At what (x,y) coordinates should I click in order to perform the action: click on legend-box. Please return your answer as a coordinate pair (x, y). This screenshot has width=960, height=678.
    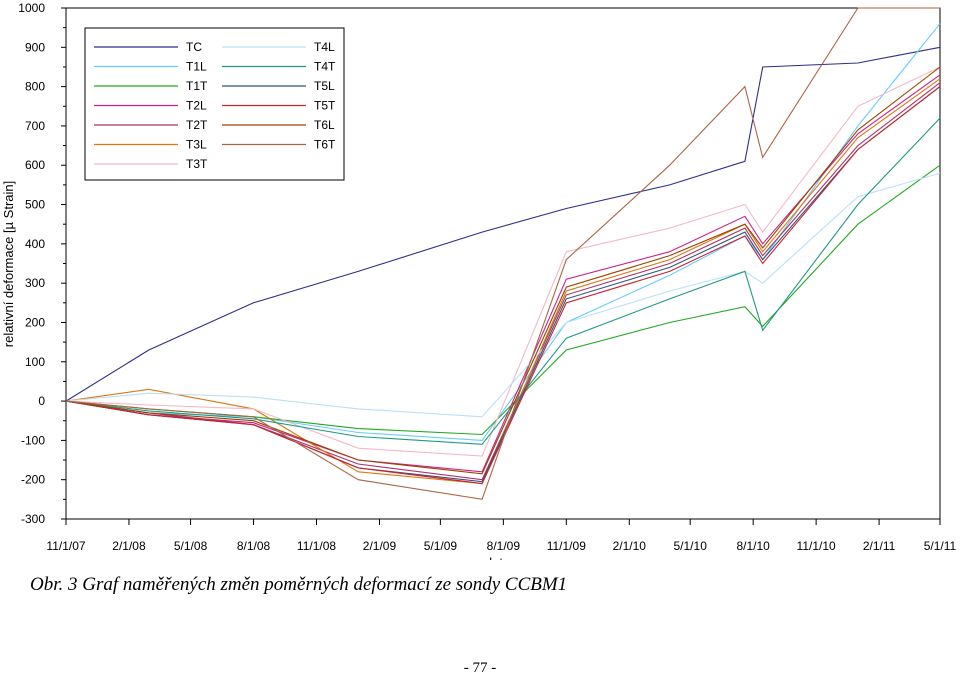
    Looking at the image, I should click on (214, 104).